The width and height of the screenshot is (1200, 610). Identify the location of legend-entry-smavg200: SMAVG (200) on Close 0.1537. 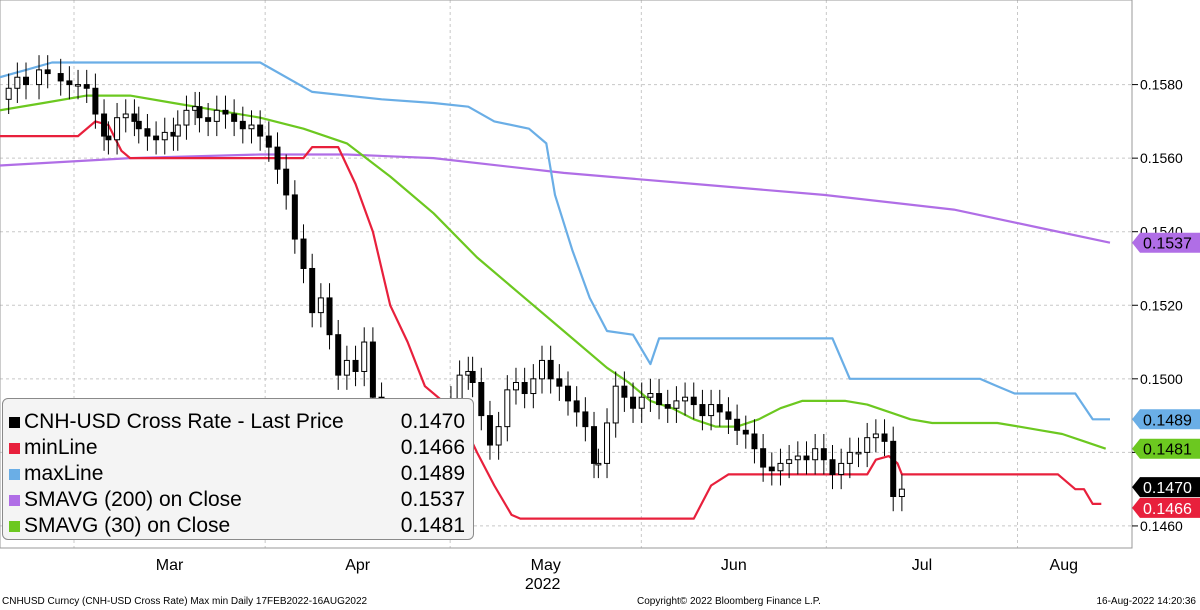
(237, 500).